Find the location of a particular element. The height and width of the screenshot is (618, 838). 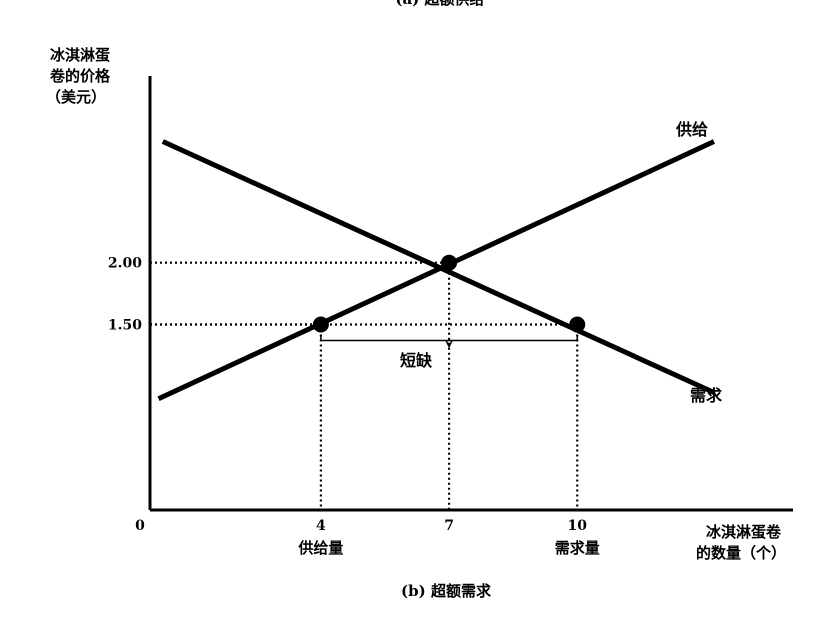

y-axis-title-line-3: （美元） is located at coordinates (76, 97).